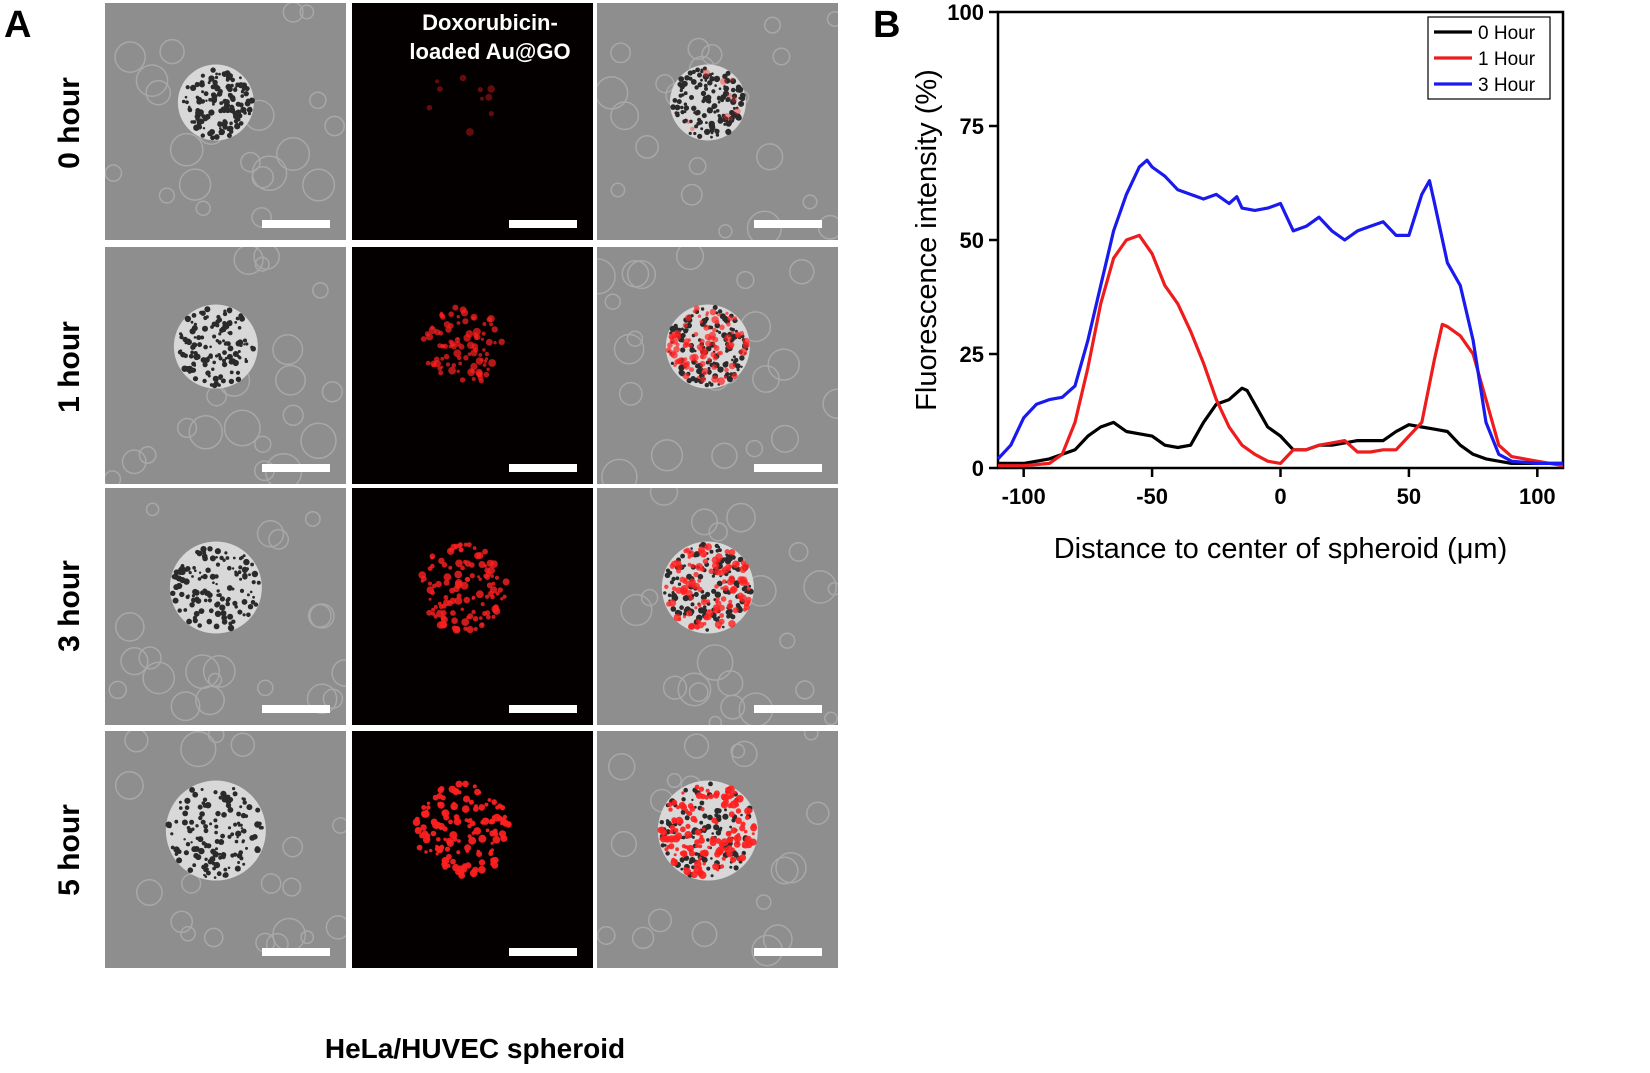 The height and width of the screenshot is (1073, 1650). Describe the element at coordinates (1152, 496) in the screenshot. I see `x-tick-label: -50` at that location.